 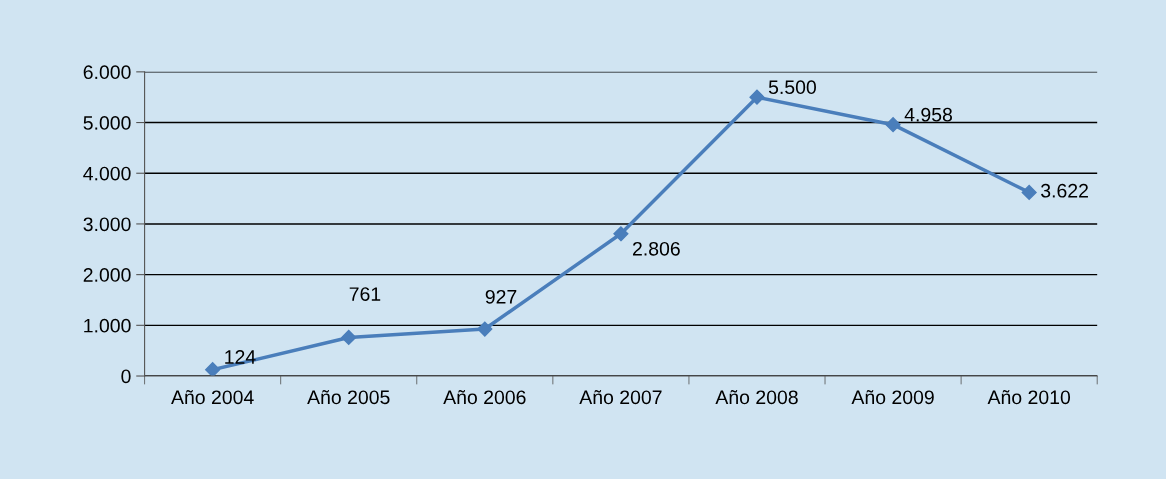 What do you see at coordinates (792, 87) in the screenshot?
I see `data-label: 5.500` at bounding box center [792, 87].